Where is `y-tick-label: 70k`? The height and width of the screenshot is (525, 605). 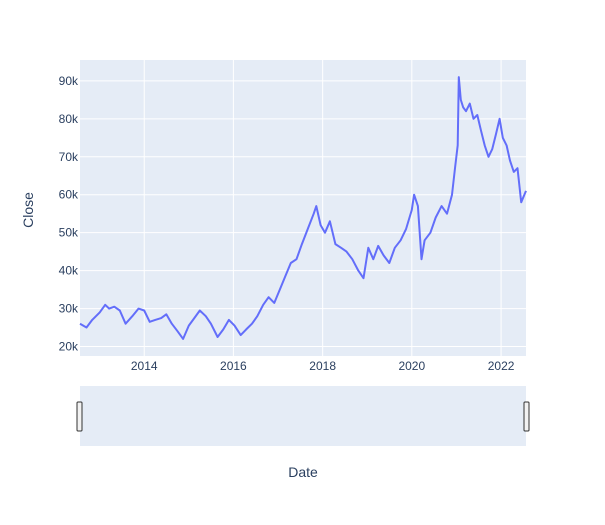
y-tick-label: 70k is located at coordinates (69, 157).